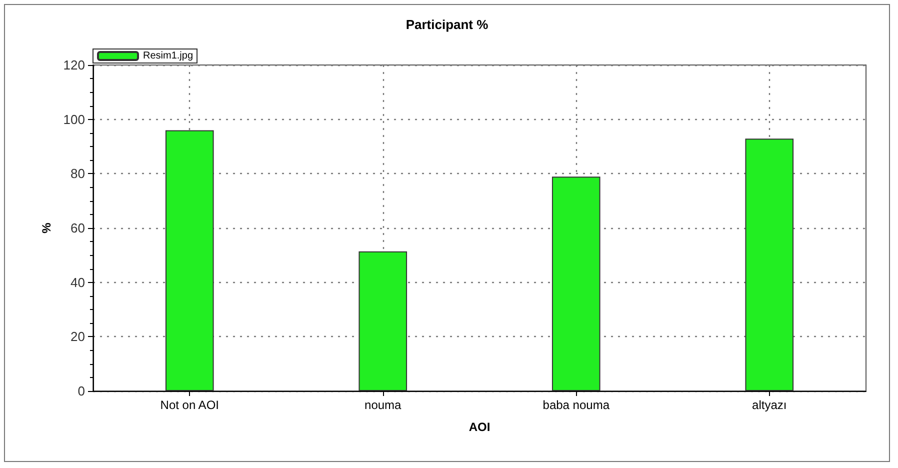 The image size is (898, 468). Describe the element at coordinates (769, 405) in the screenshot. I see `x-tick-label: altyazı` at that location.